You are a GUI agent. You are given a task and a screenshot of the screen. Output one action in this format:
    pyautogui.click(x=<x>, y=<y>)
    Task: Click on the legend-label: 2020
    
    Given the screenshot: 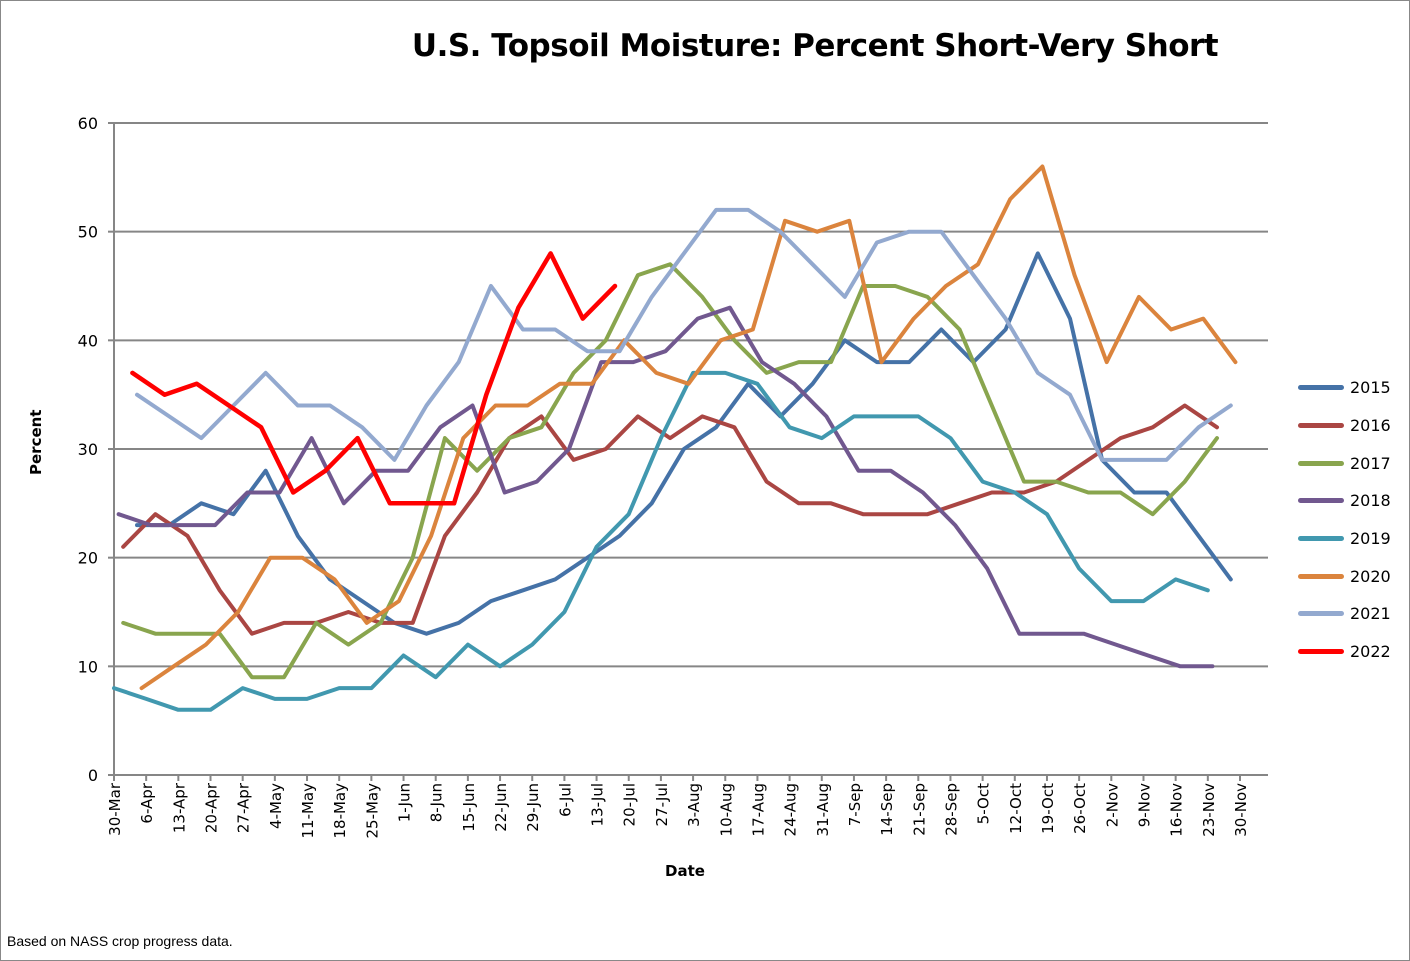 What is the action you would take?
    pyautogui.click(x=1370, y=576)
    